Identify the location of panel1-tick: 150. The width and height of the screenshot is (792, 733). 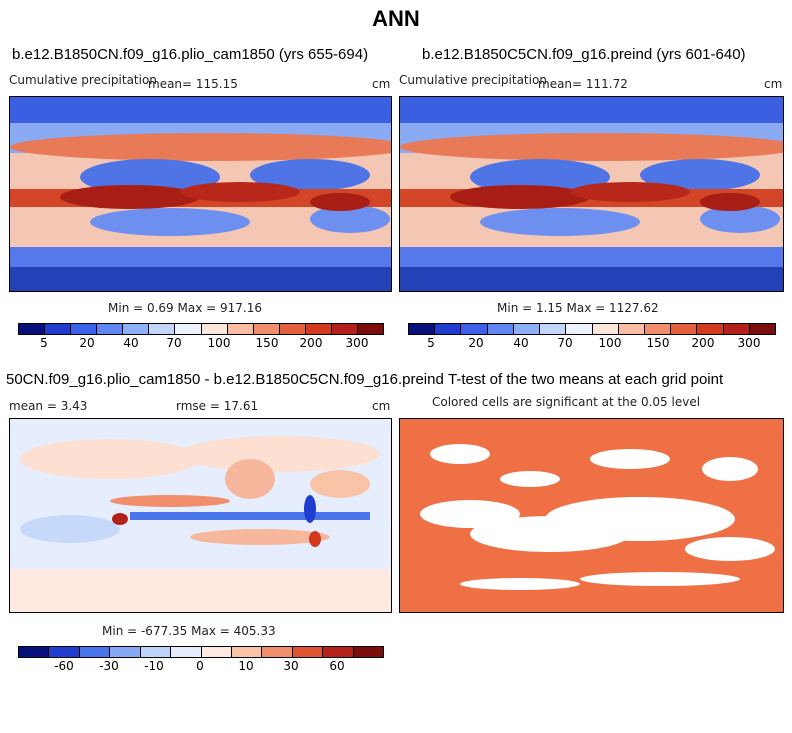
(267, 343).